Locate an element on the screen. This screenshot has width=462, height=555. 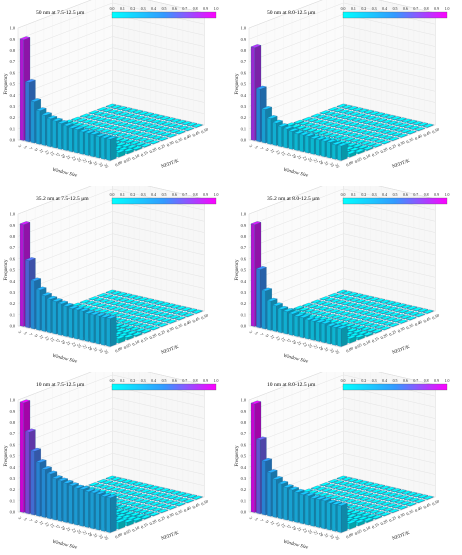
colorbar-tick-label: 0.5 is located at coordinates (395, 195).